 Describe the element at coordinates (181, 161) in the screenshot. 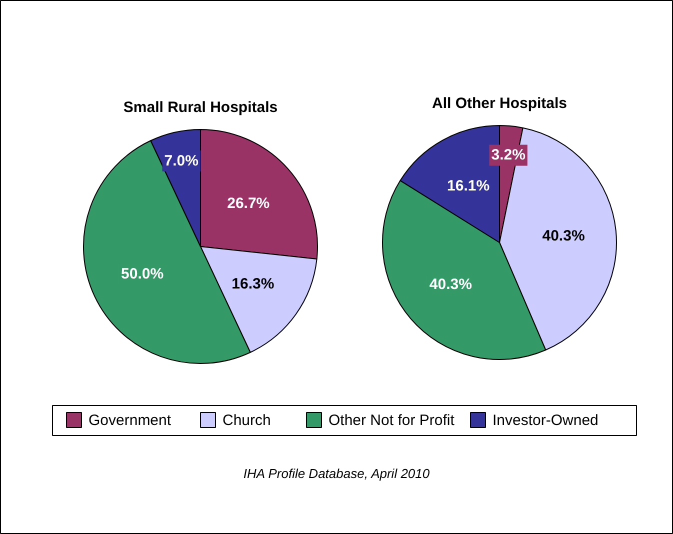

I see `data-label: 7.0%` at that location.